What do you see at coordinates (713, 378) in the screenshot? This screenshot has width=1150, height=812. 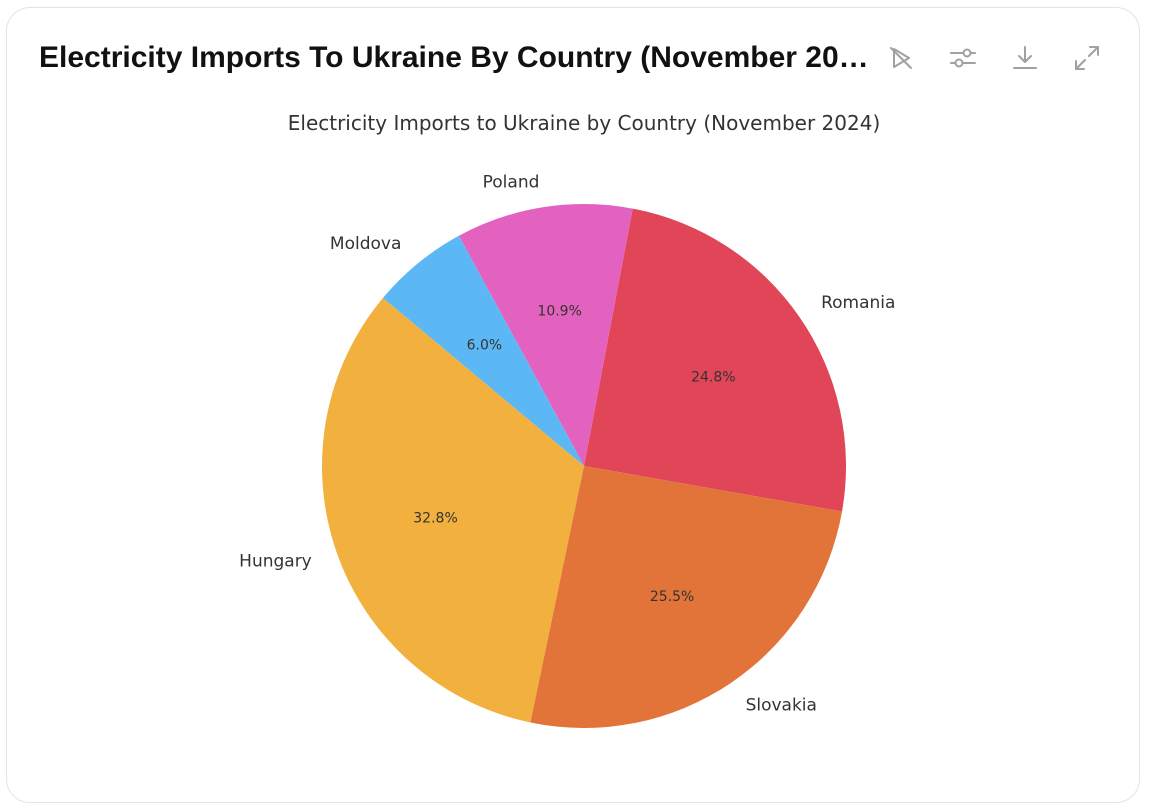 I see `pie-percent-label-romania: 24.8%` at bounding box center [713, 378].